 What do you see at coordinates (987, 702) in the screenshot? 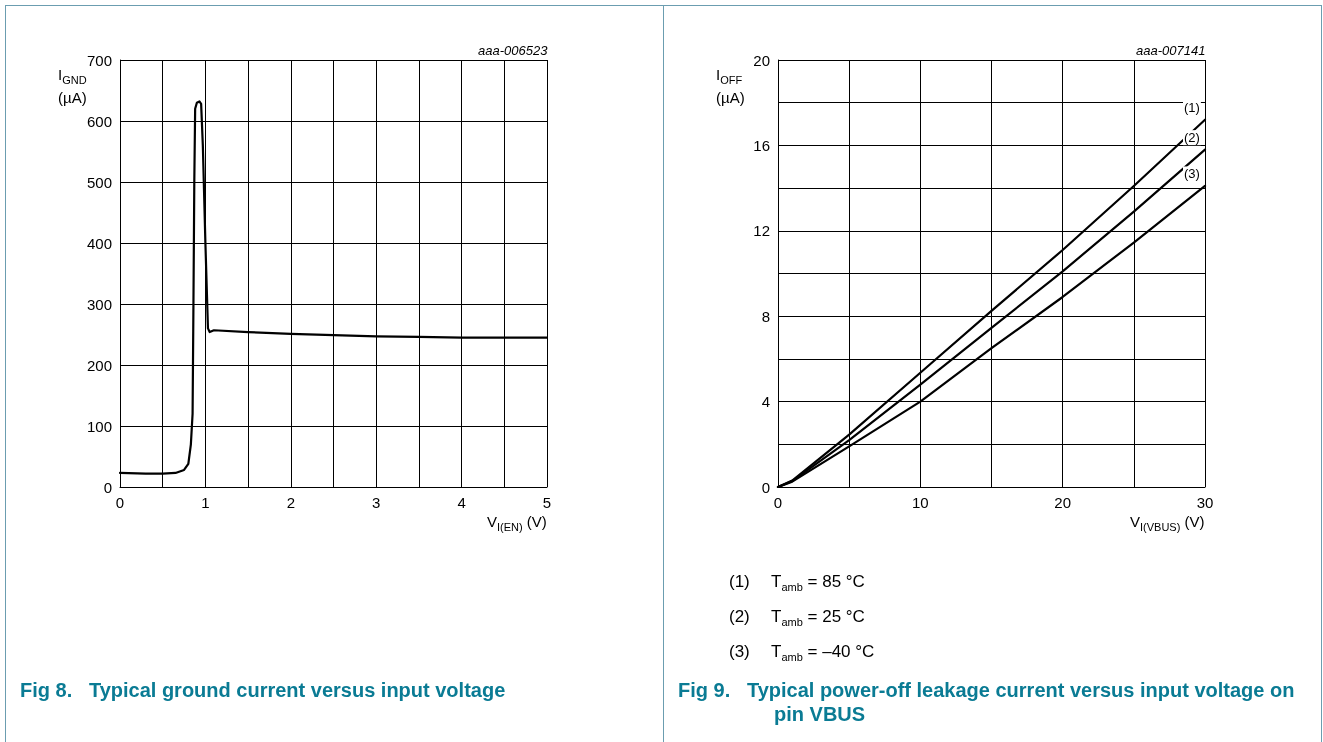
I see `text: Fig 9. Typical power-off leakage current versus input voltage on pin VBUS` at bounding box center [987, 702].